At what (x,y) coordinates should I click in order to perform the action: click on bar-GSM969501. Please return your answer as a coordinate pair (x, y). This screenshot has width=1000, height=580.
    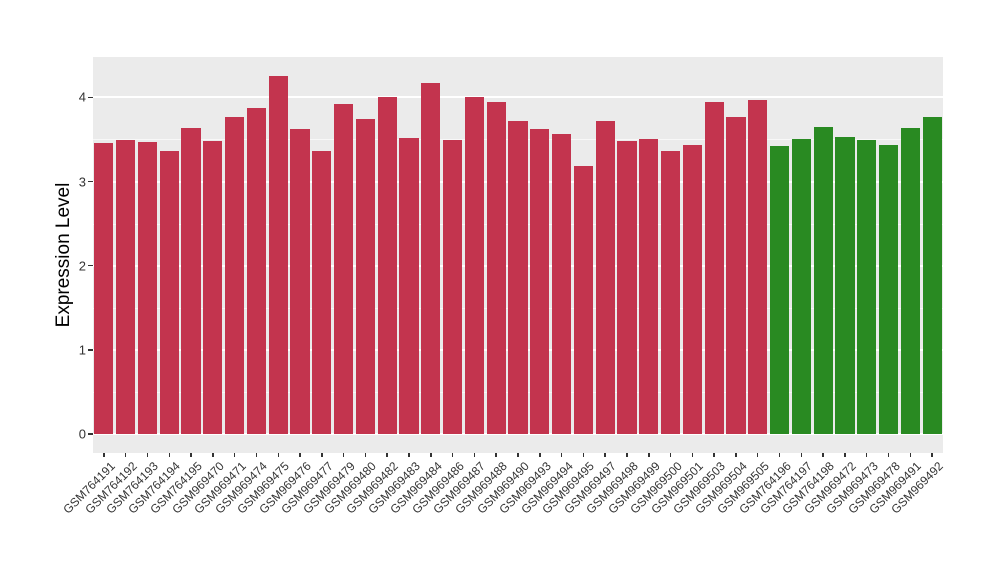
    Looking at the image, I should click on (692, 289).